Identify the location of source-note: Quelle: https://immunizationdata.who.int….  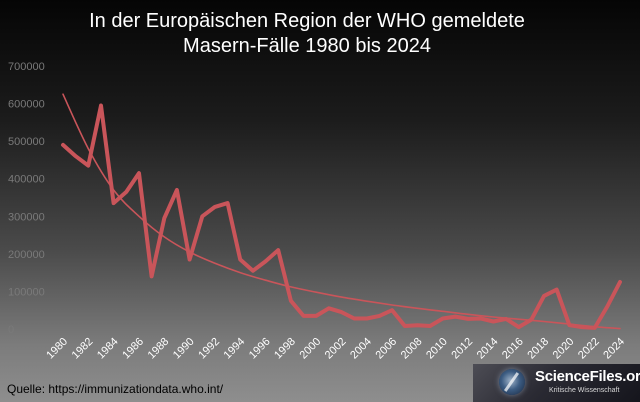
(115, 389).